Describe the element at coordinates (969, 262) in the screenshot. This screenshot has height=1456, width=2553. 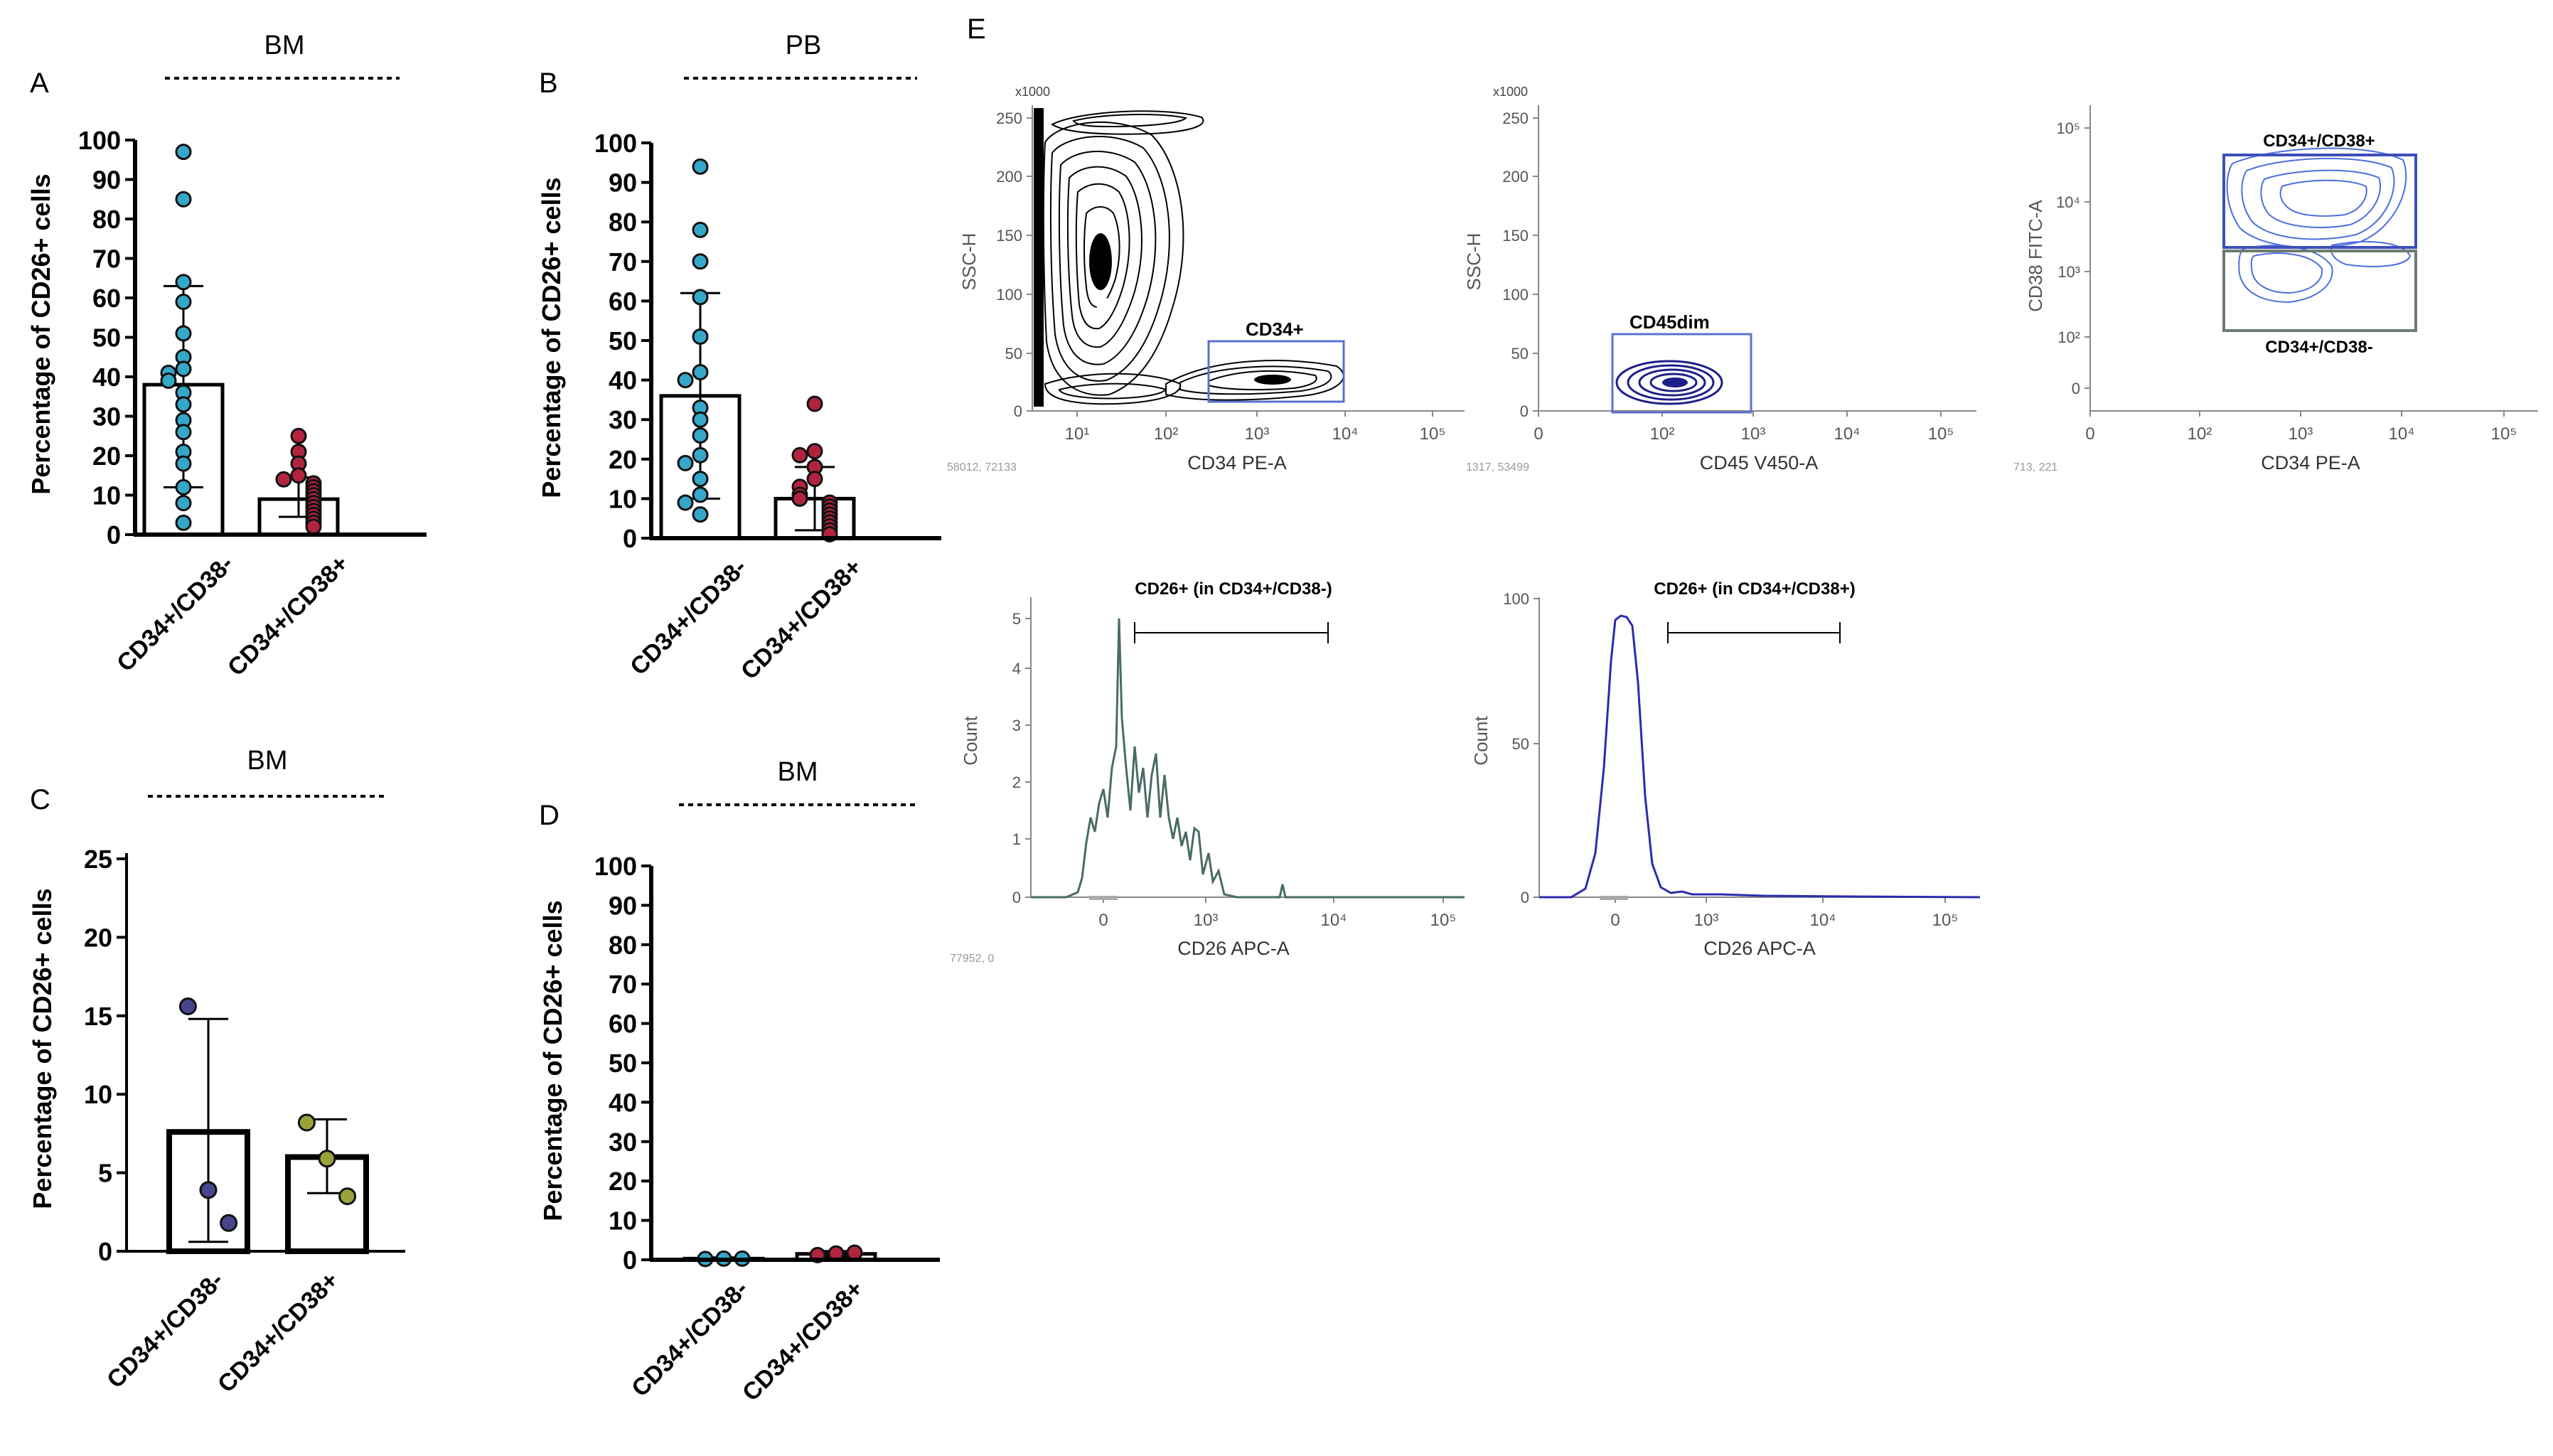
I see `e1-y-label: SSC-H` at that location.